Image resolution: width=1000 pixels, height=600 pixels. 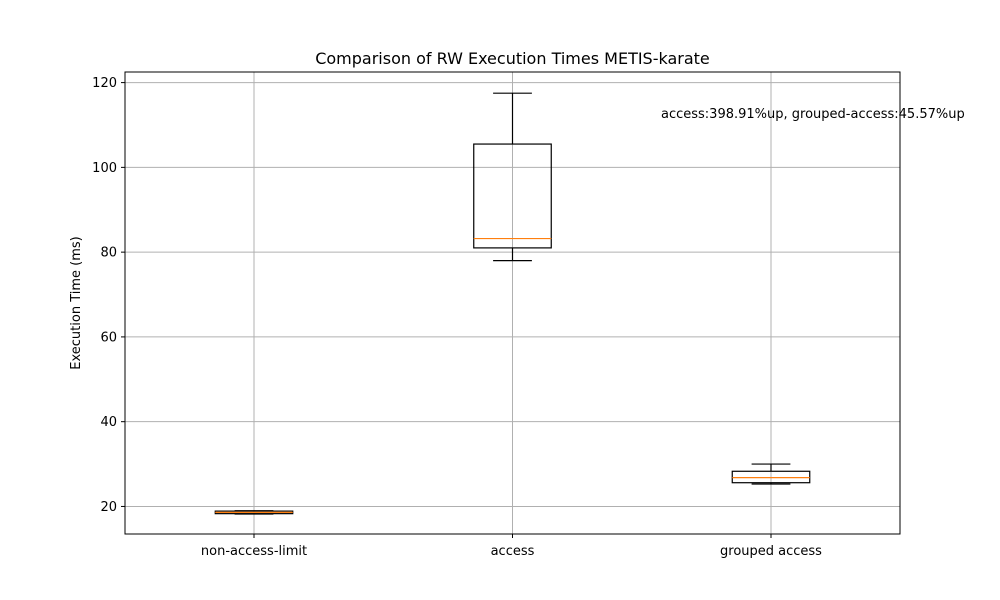 What do you see at coordinates (254, 551) in the screenshot?
I see `x-tick-label: non-access-limit` at bounding box center [254, 551].